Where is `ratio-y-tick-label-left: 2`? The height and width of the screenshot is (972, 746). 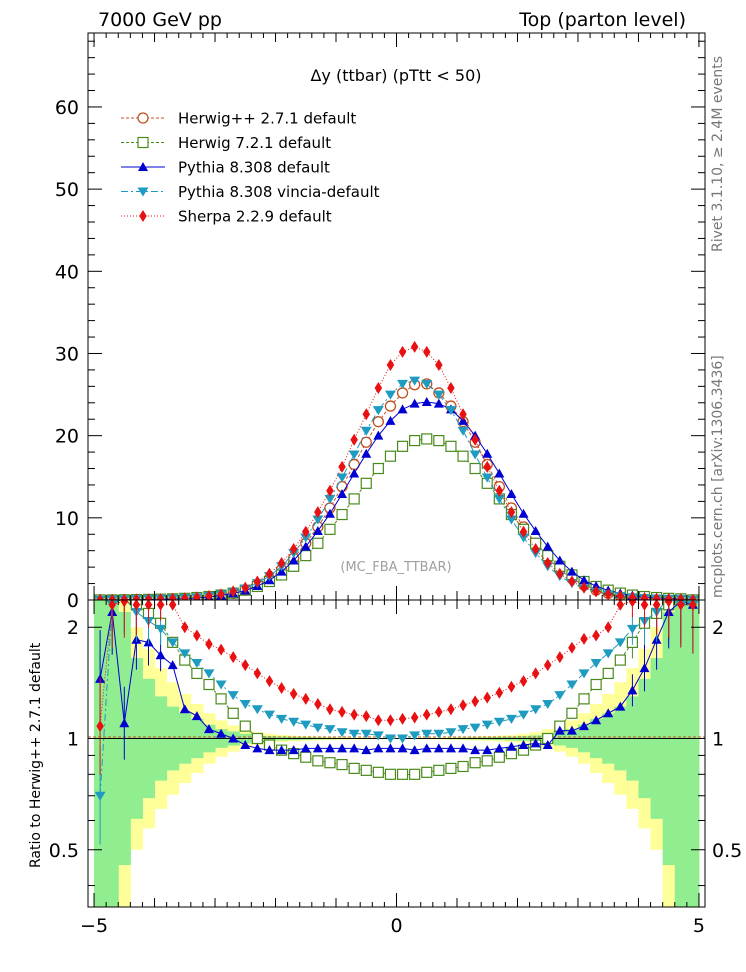 ratio-y-tick-label-left: 2 is located at coordinates (73, 628).